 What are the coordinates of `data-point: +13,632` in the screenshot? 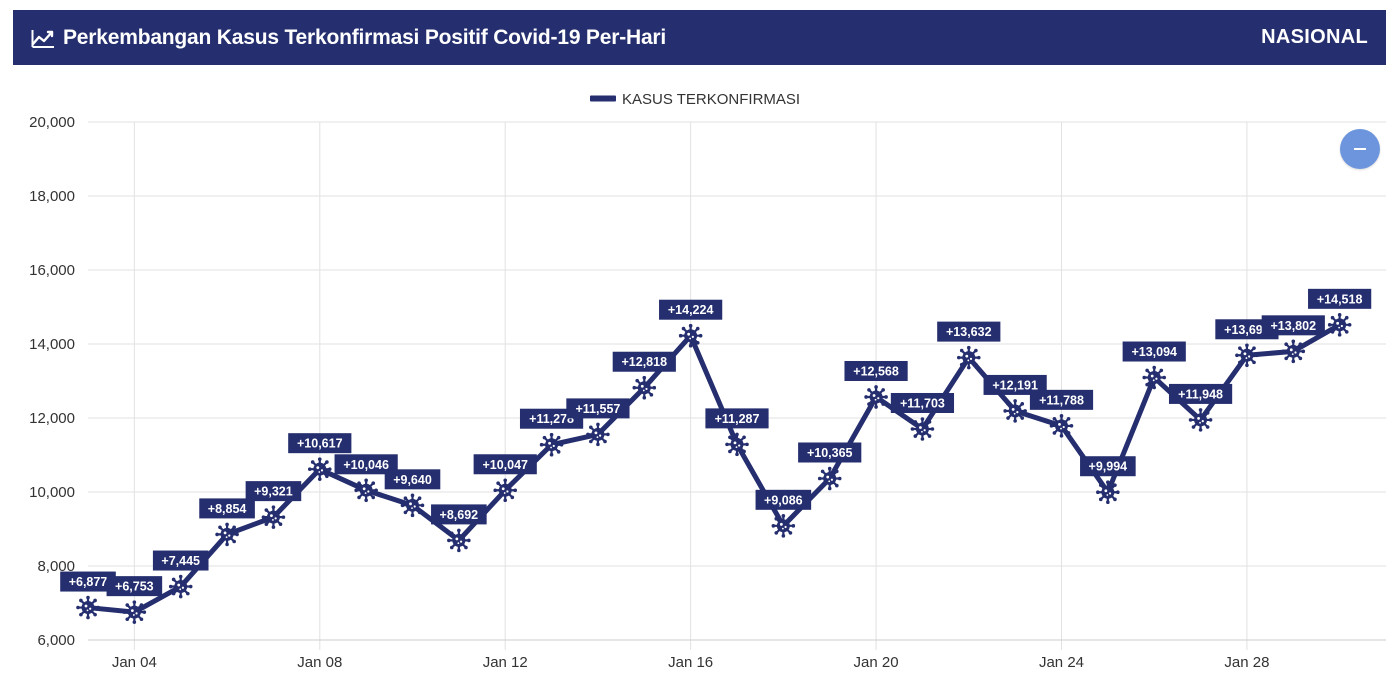 It's located at (969, 345).